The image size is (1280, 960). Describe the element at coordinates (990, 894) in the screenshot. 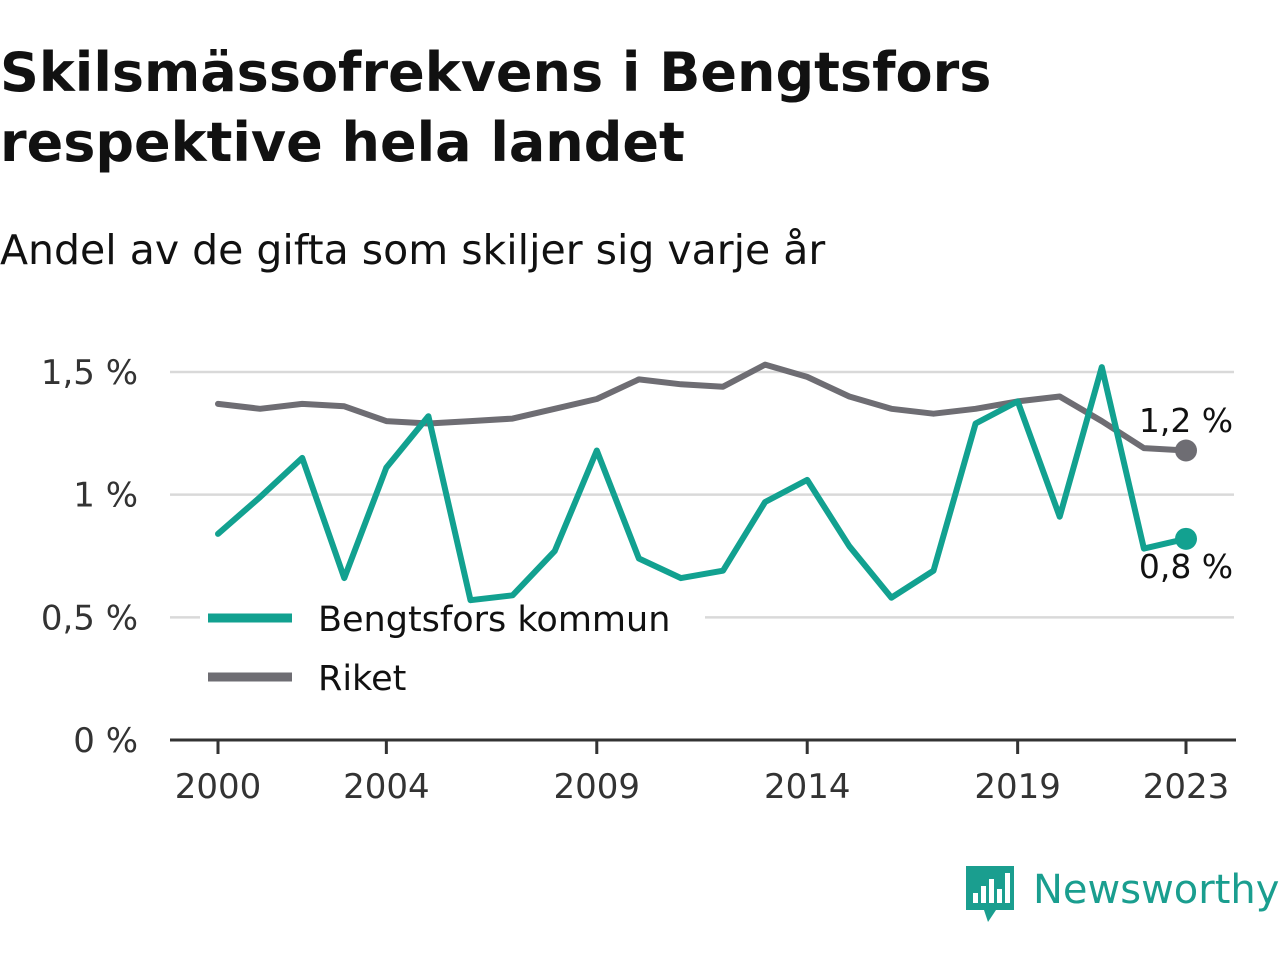

I see `bar-chart-speech-bubble-icon` at that location.